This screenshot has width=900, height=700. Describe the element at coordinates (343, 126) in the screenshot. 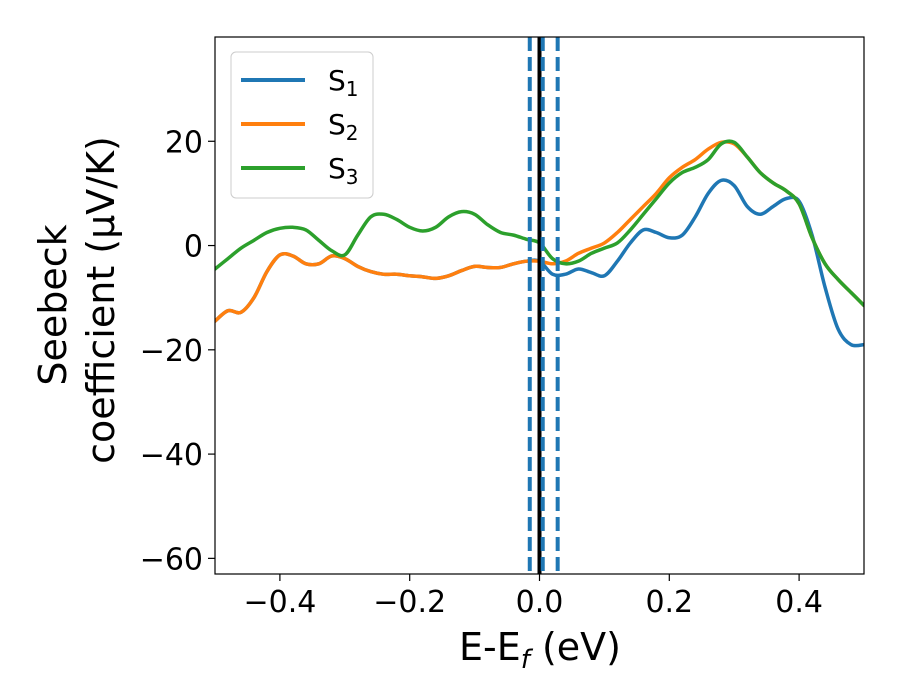

I see `legend-label-s2: S2` at that location.